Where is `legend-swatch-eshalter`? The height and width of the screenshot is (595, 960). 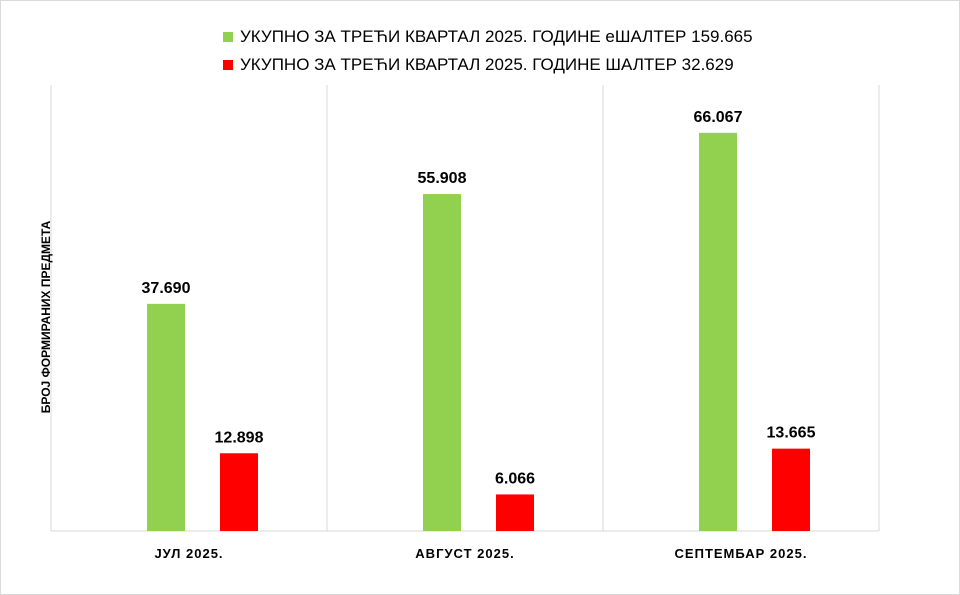
legend-swatch-eshalter is located at coordinates (228, 37).